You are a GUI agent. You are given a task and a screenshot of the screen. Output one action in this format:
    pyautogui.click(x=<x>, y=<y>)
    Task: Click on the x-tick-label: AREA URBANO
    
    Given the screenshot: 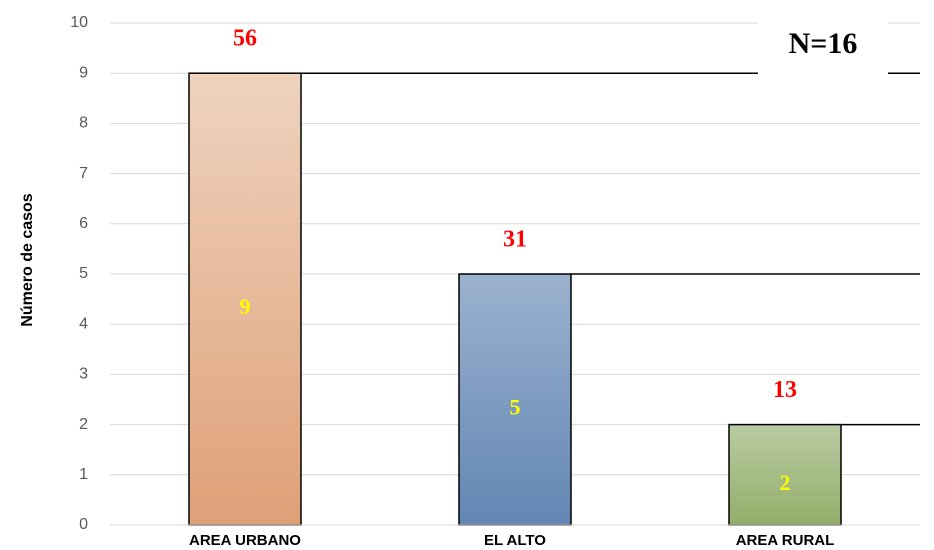 What is the action you would take?
    pyautogui.click(x=245, y=540)
    